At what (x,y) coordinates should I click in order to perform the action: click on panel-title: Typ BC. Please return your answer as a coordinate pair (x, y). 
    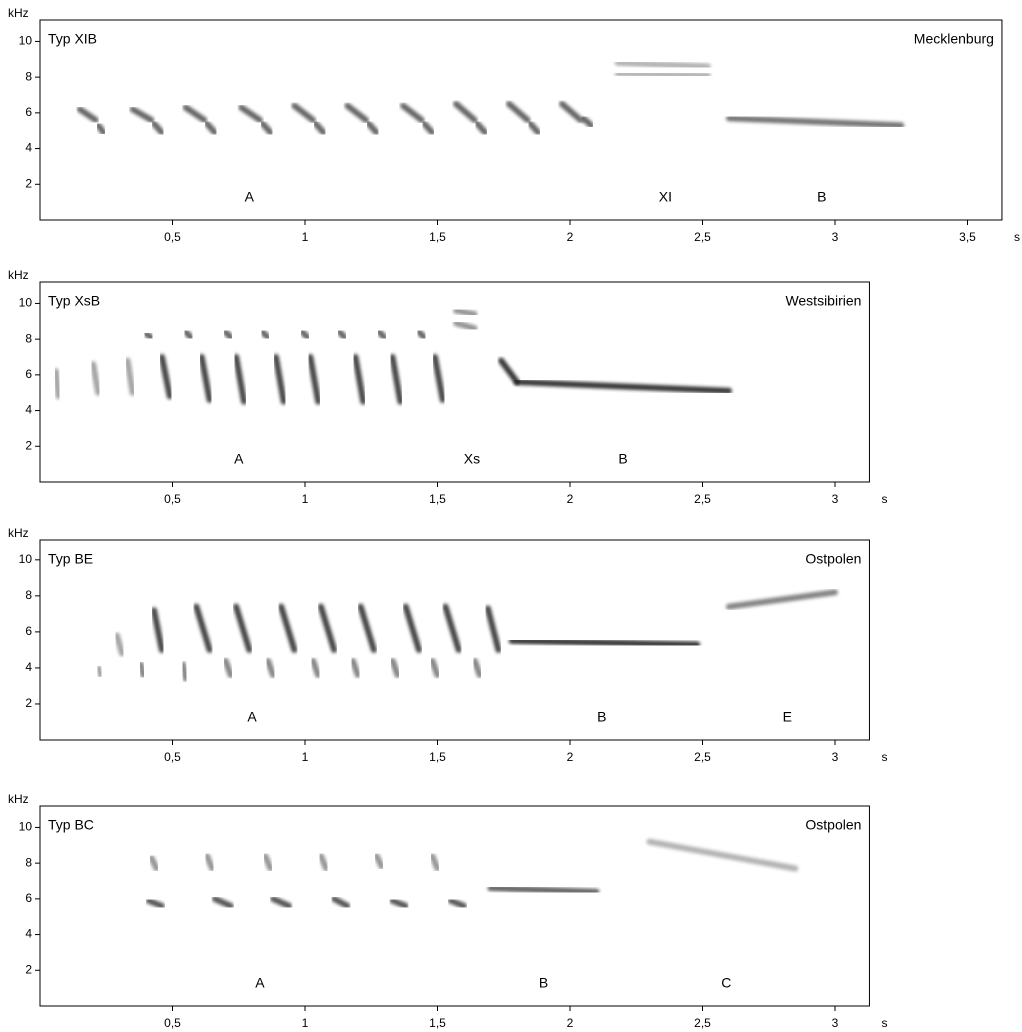
    Looking at the image, I should click on (71, 825).